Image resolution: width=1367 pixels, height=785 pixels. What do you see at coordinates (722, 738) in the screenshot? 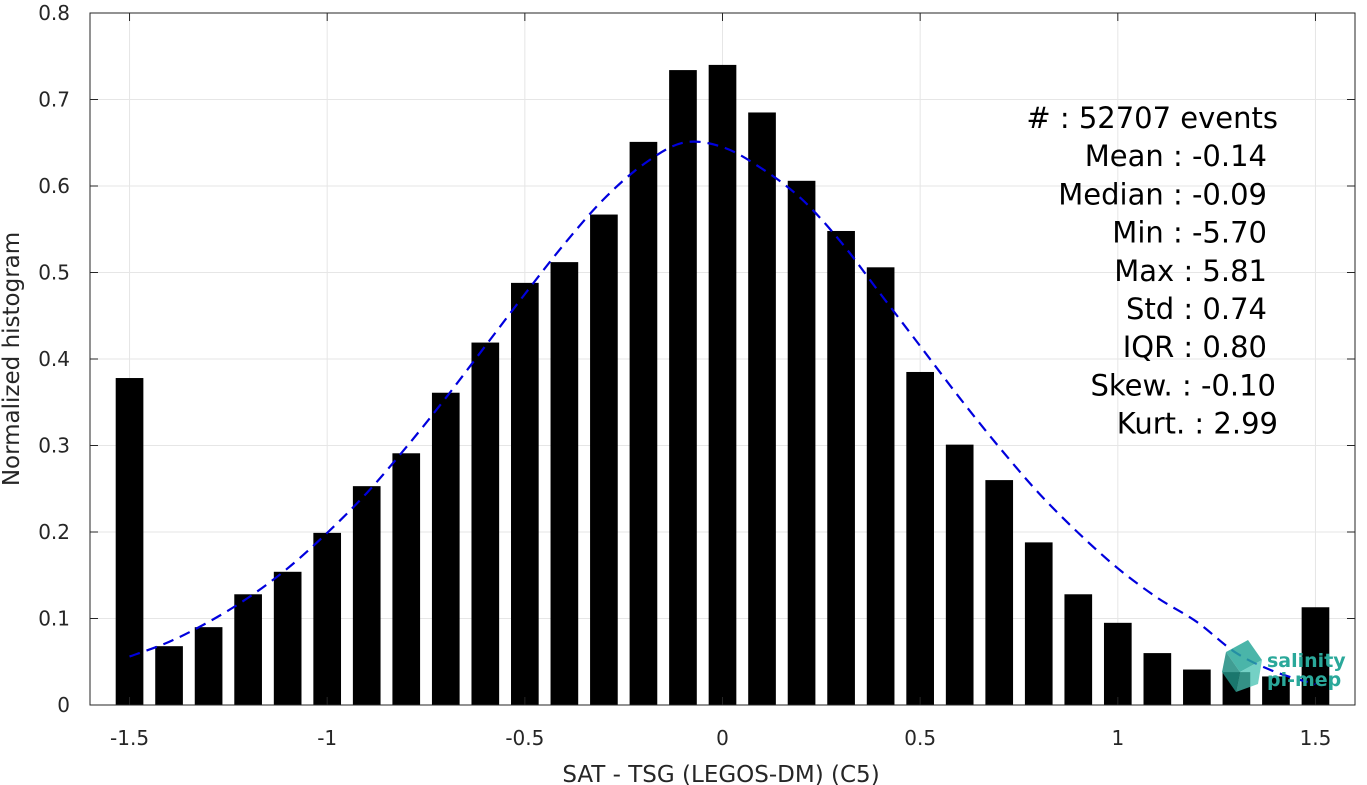
I see `x-tick-label: 0` at bounding box center [722, 738].